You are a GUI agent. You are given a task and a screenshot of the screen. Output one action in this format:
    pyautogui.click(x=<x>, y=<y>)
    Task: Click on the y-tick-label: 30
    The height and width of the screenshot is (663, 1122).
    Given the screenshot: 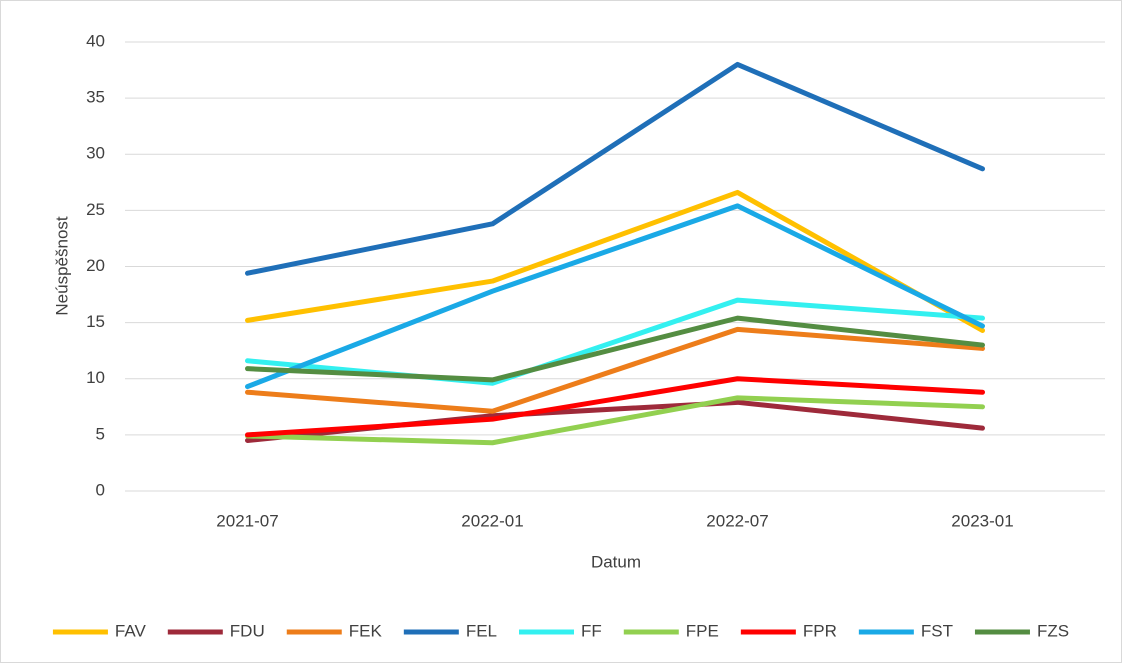 What is the action you would take?
    pyautogui.click(x=95, y=153)
    